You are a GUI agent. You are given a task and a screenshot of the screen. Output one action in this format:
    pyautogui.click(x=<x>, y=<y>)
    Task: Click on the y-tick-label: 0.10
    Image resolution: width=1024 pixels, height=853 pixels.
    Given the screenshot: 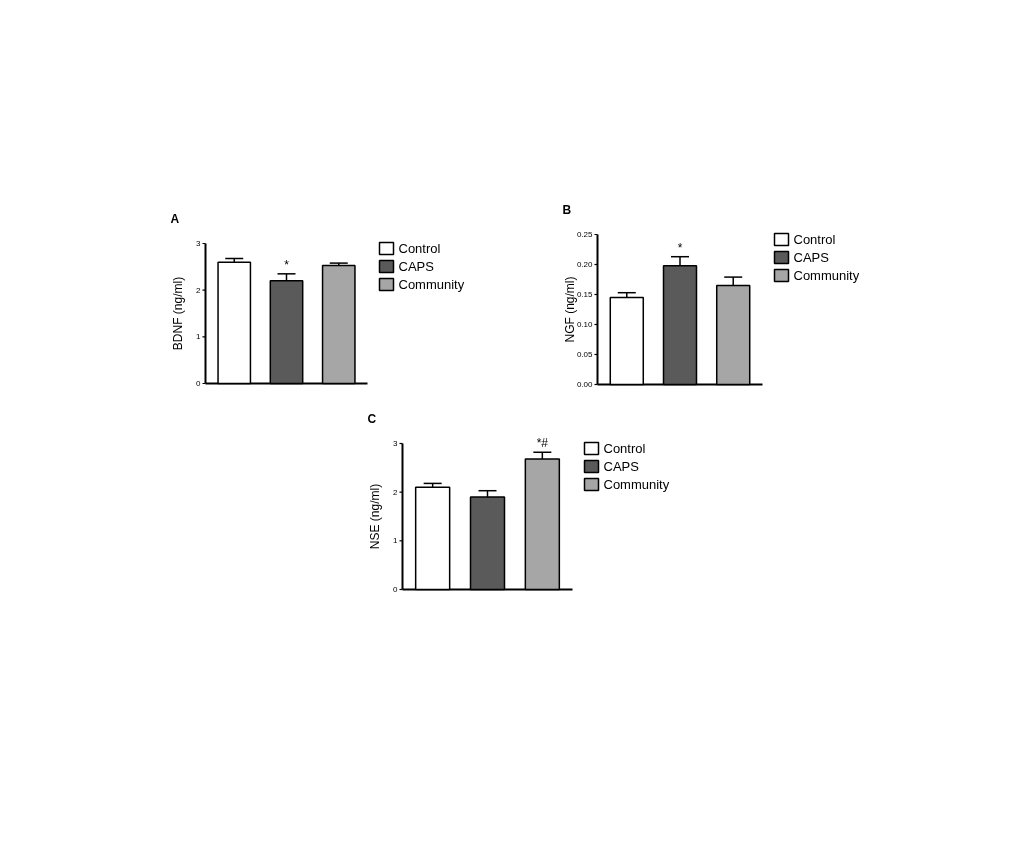 What is the action you would take?
    pyautogui.click(x=585, y=324)
    